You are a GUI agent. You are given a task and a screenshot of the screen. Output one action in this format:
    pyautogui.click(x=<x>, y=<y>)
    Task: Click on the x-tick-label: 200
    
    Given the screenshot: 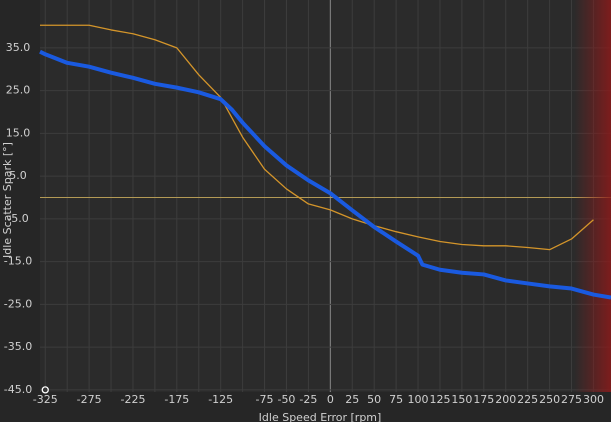 What is the action you would take?
    pyautogui.click(x=505, y=399)
    